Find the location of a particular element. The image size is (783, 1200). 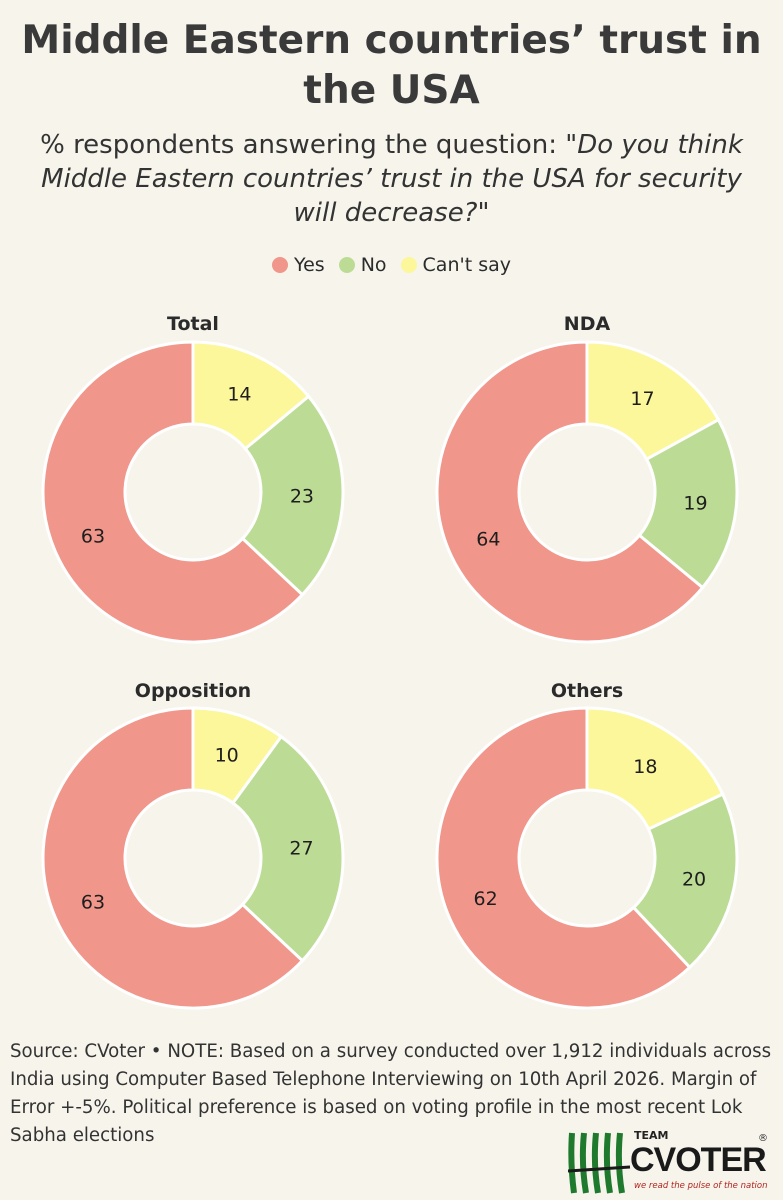

data-label-total-no: 23 is located at coordinates (302, 496).